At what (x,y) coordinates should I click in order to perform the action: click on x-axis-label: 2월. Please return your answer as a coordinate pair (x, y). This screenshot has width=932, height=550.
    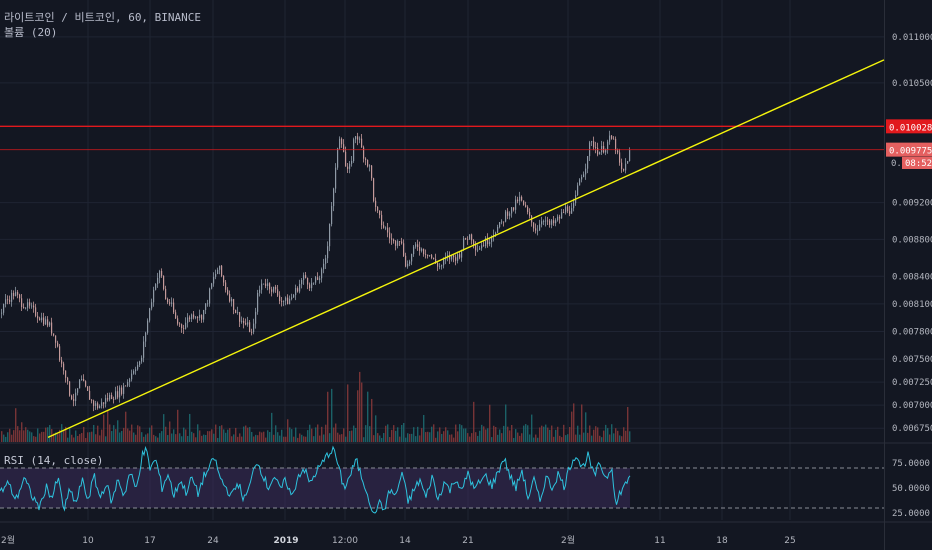
    Looking at the image, I should click on (8, 540).